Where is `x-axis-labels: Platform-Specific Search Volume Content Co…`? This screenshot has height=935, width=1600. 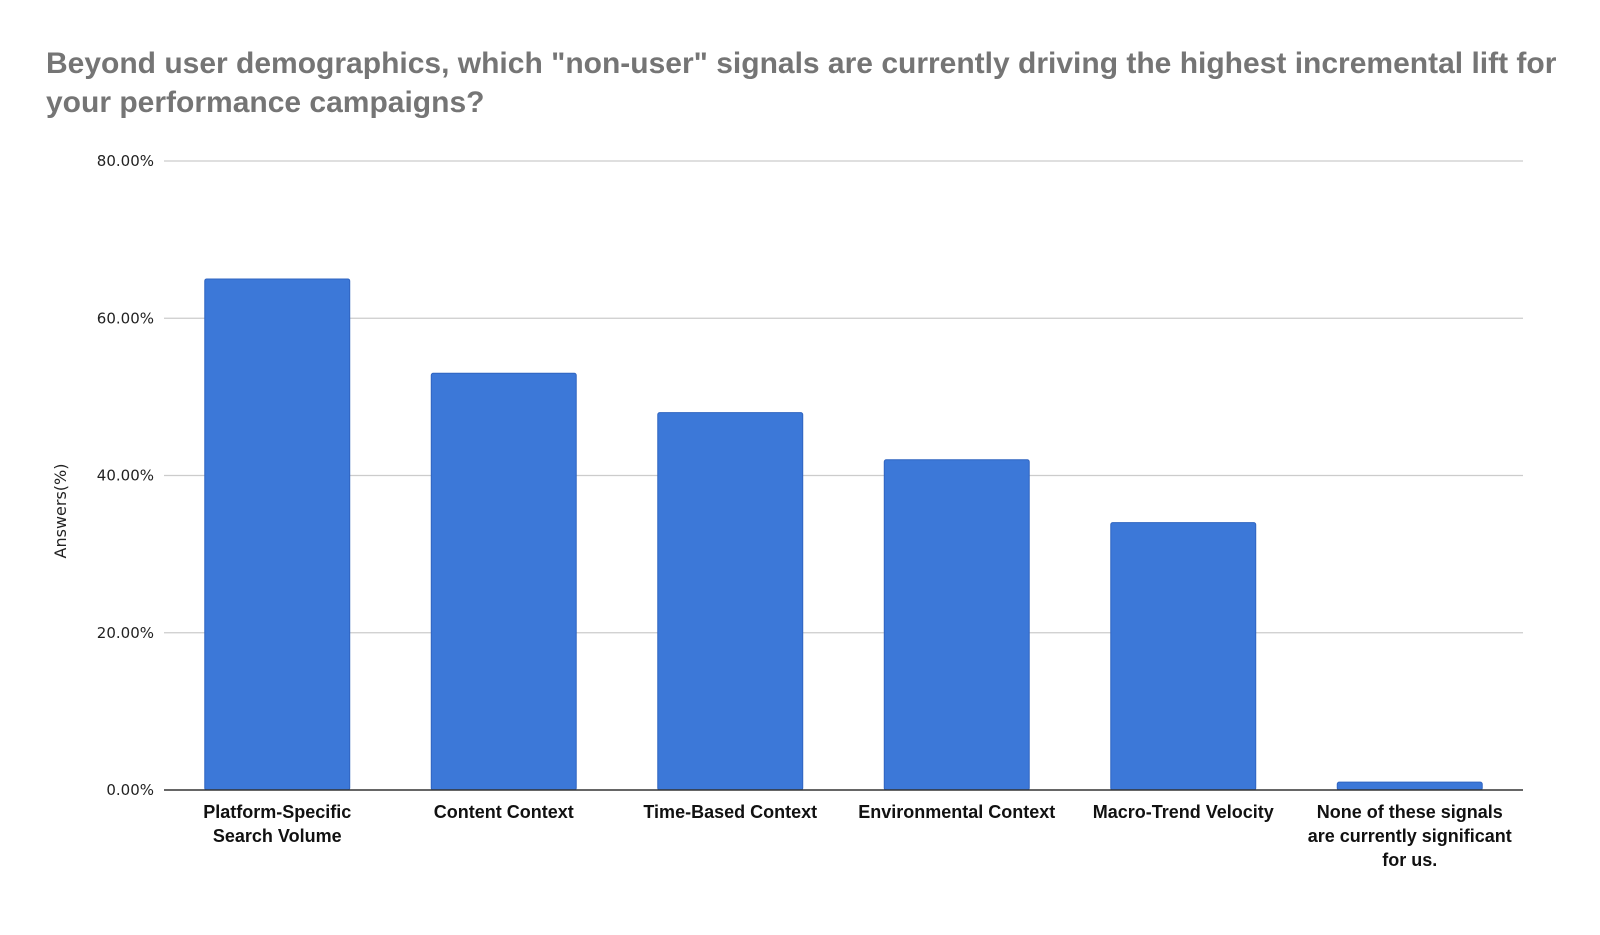 x-axis-labels: Platform-Specific Search Volume Content Co… is located at coordinates (857, 836).